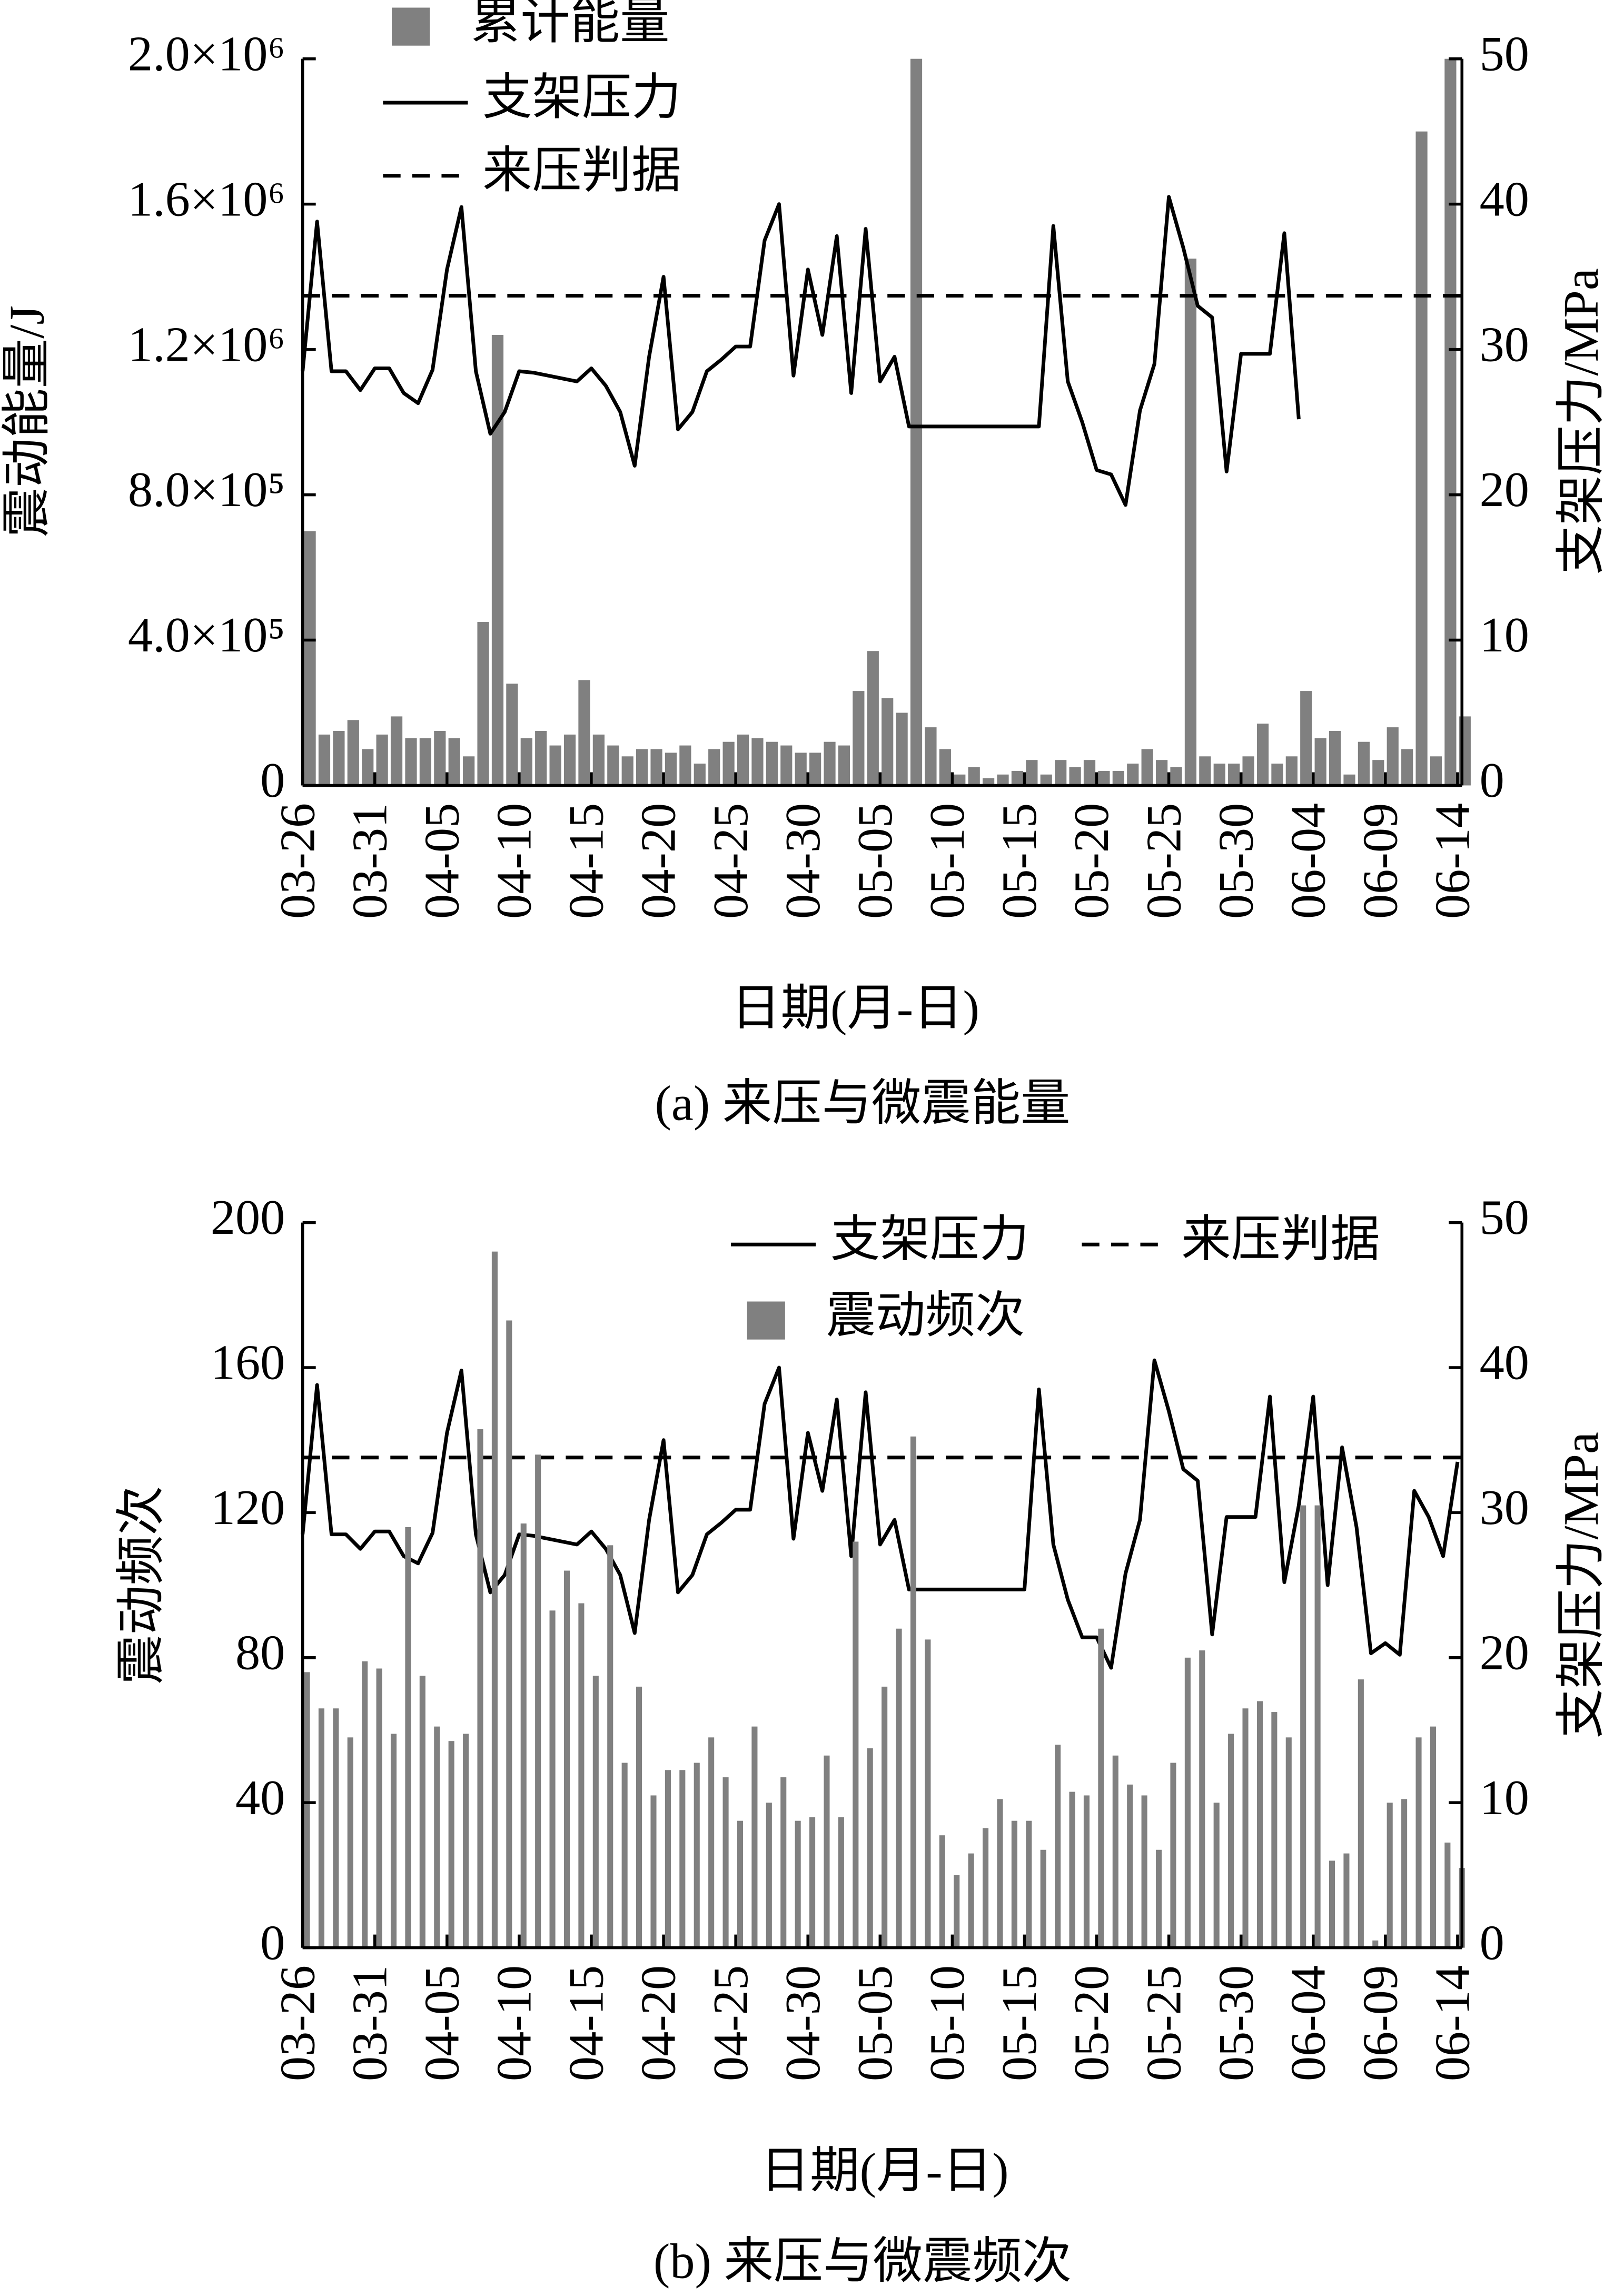  What do you see at coordinates (206, 635) in the screenshot?
I see `y-tick-label: 4.0×10⁵` at bounding box center [206, 635].